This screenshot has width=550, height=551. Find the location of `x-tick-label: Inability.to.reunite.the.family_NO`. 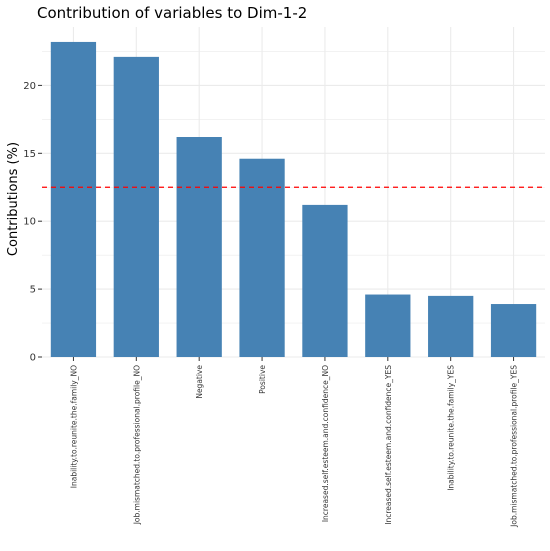

x-tick-label: Inability.to.reunite.the.family_NO is located at coordinates (73, 426).